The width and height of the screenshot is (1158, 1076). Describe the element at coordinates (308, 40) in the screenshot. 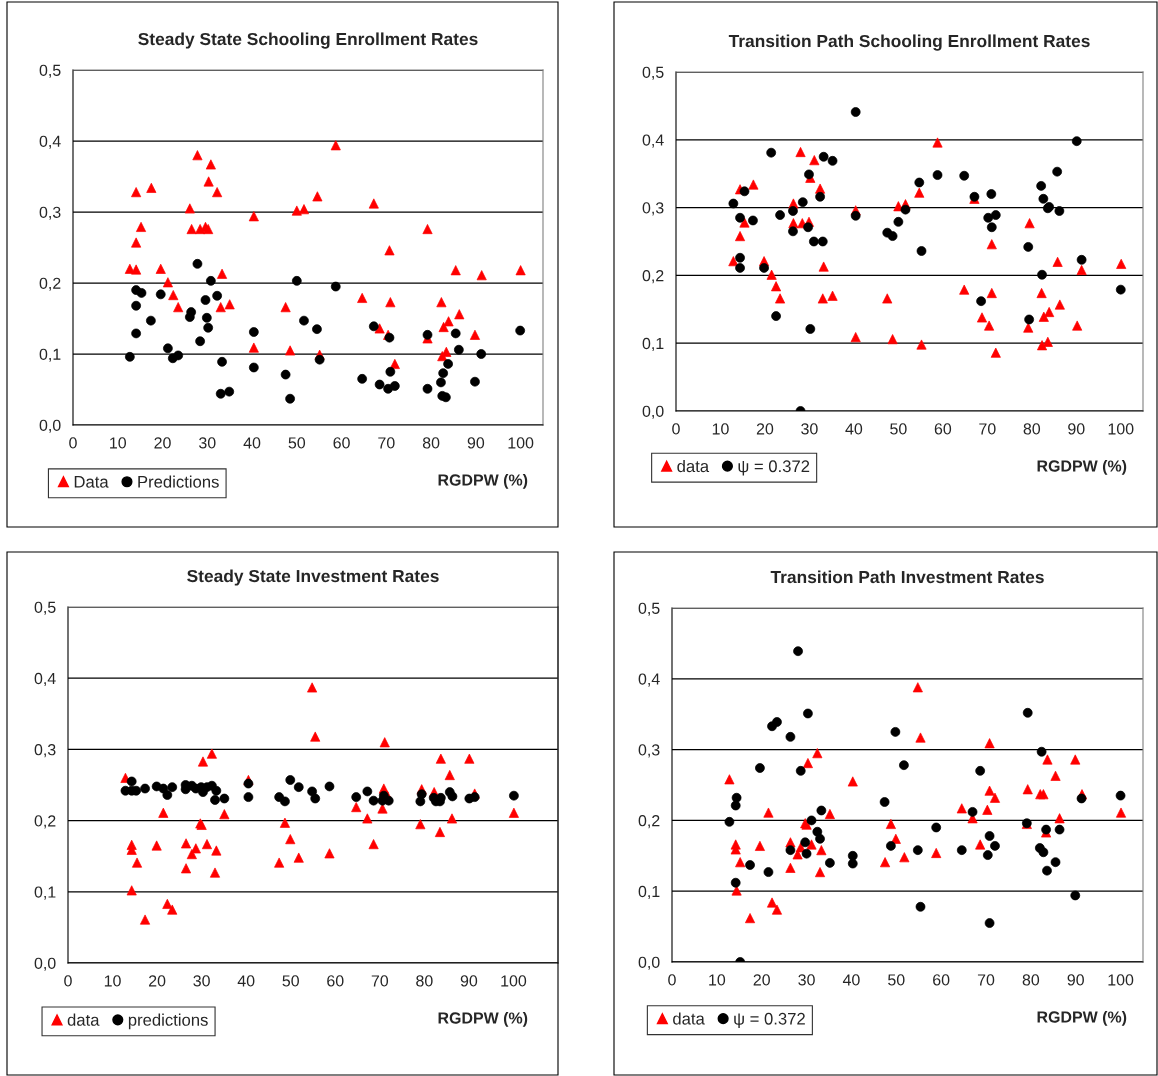

I see `chart-title: Steady State Schooling Enrollment Rates` at that location.